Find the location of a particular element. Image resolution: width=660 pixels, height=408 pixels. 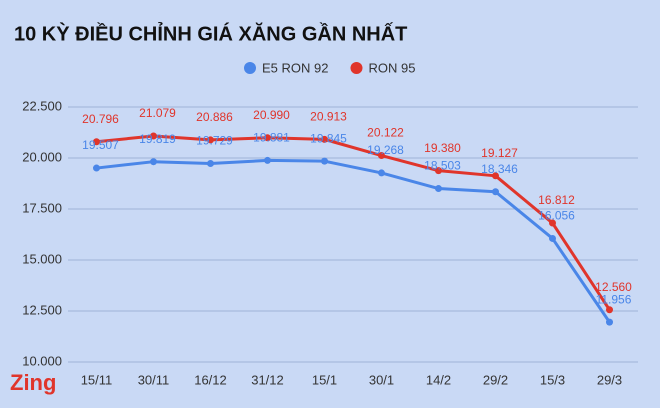

data-label: 18.503 is located at coordinates (442, 166).